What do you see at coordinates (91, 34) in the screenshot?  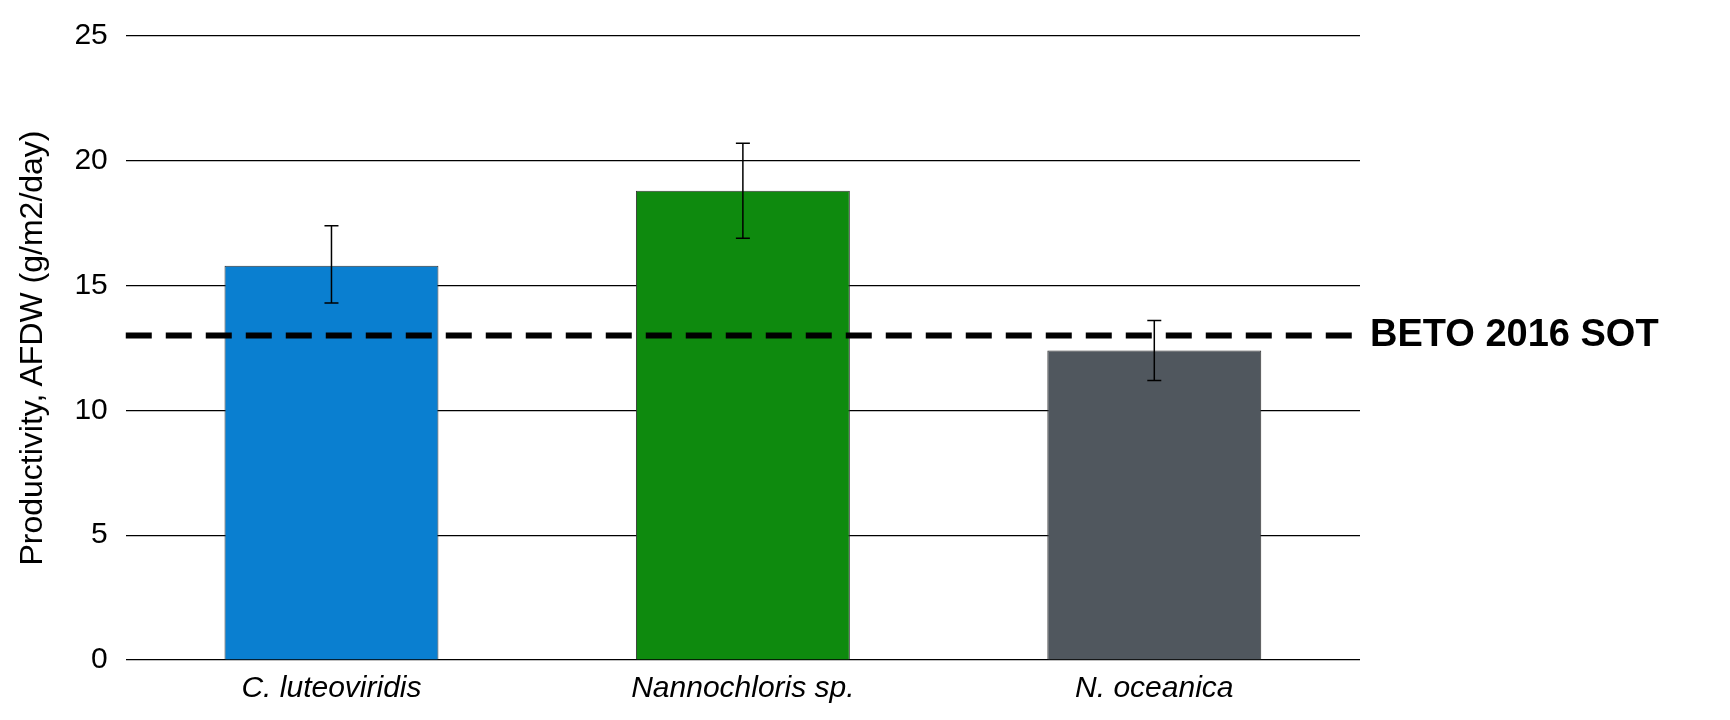 I see `y-tick-label: 25` at bounding box center [91, 34].